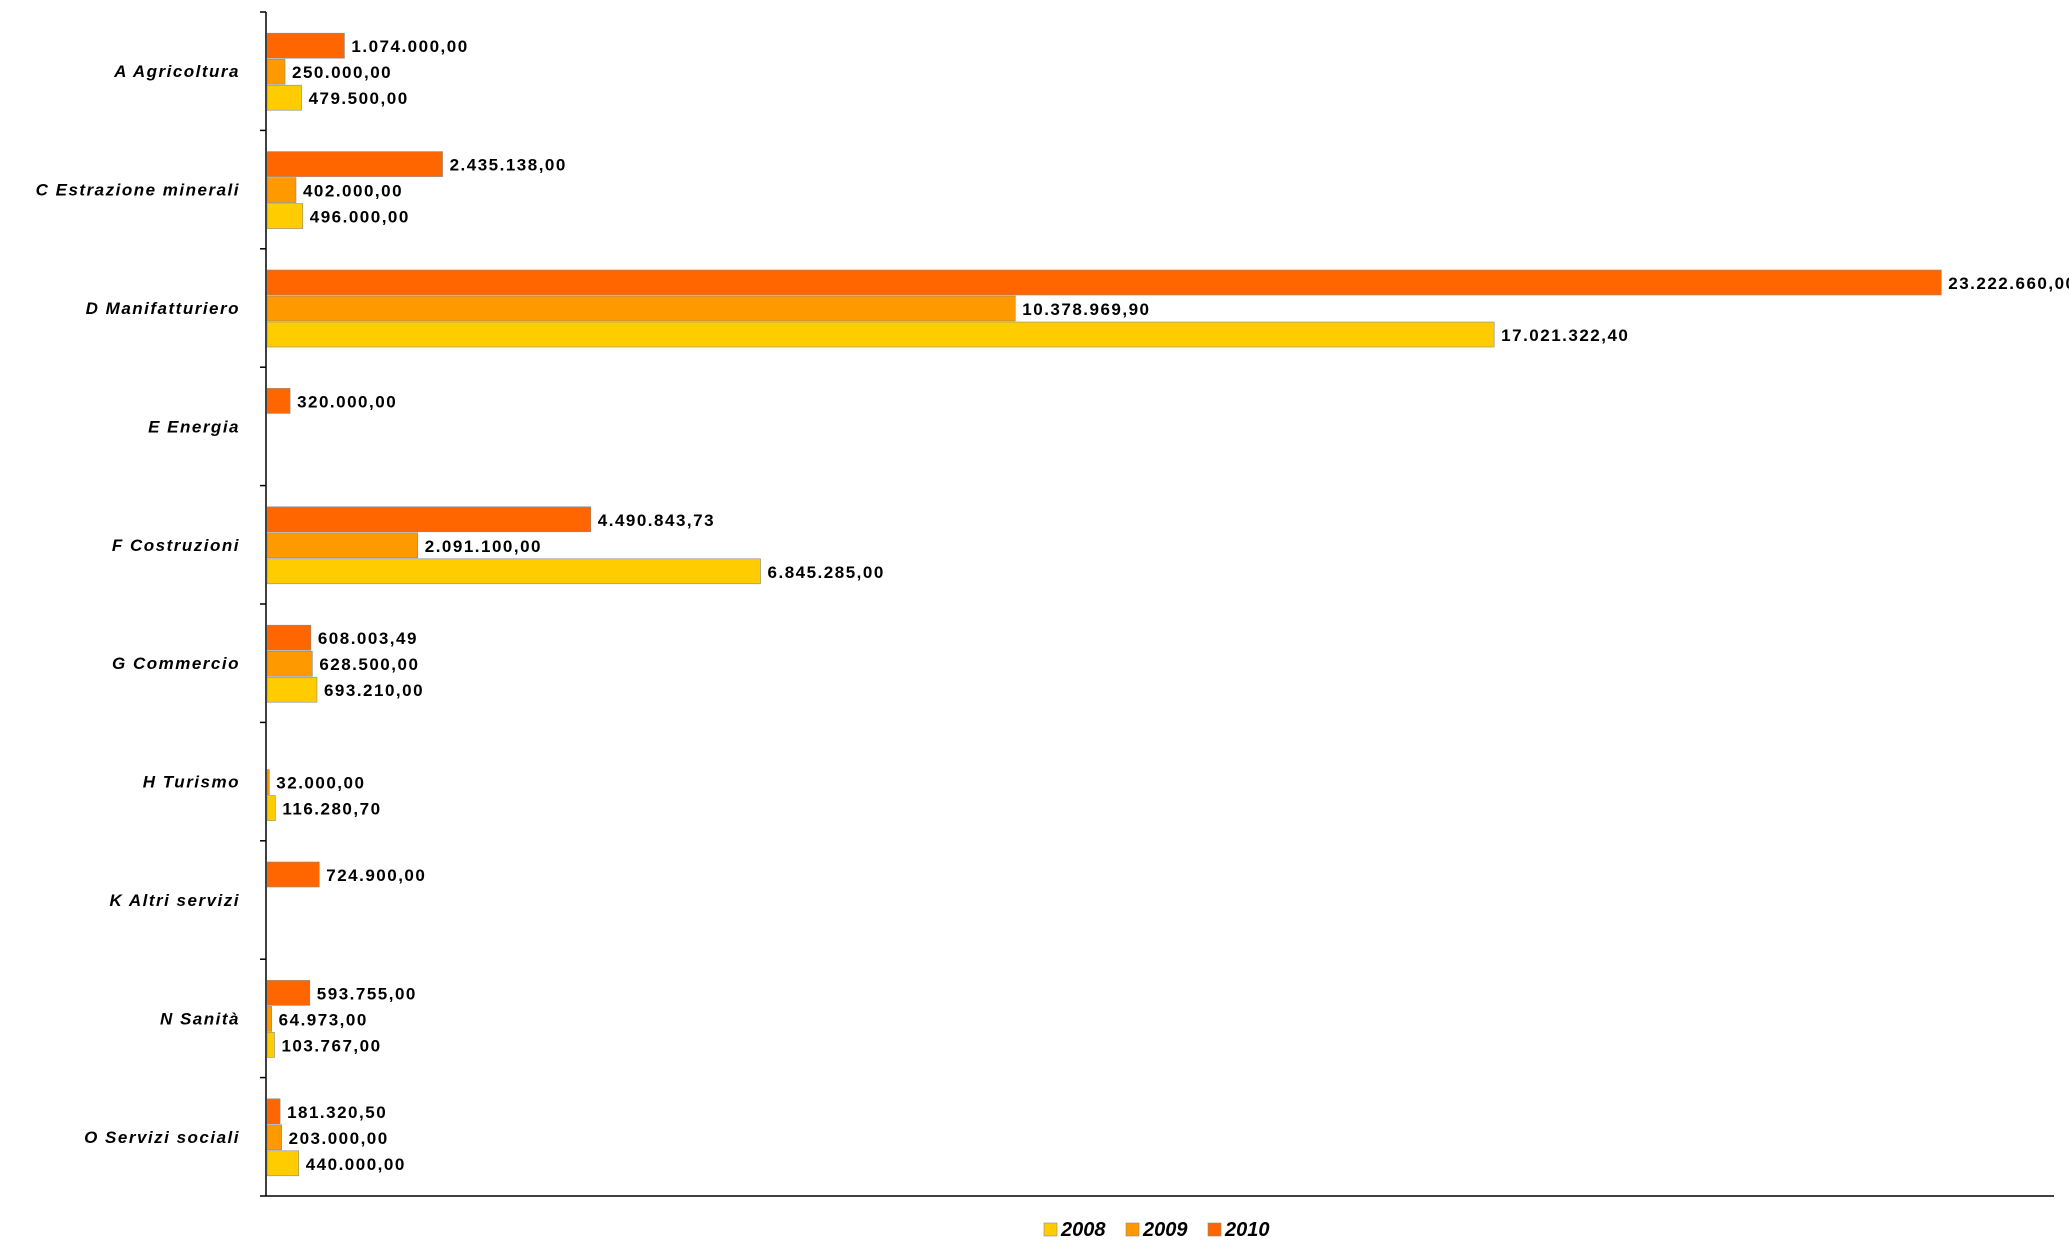 This screenshot has height=1246, width=2069. What do you see at coordinates (369, 664) in the screenshot?
I see `data-label-2009: 628.500,00` at bounding box center [369, 664].